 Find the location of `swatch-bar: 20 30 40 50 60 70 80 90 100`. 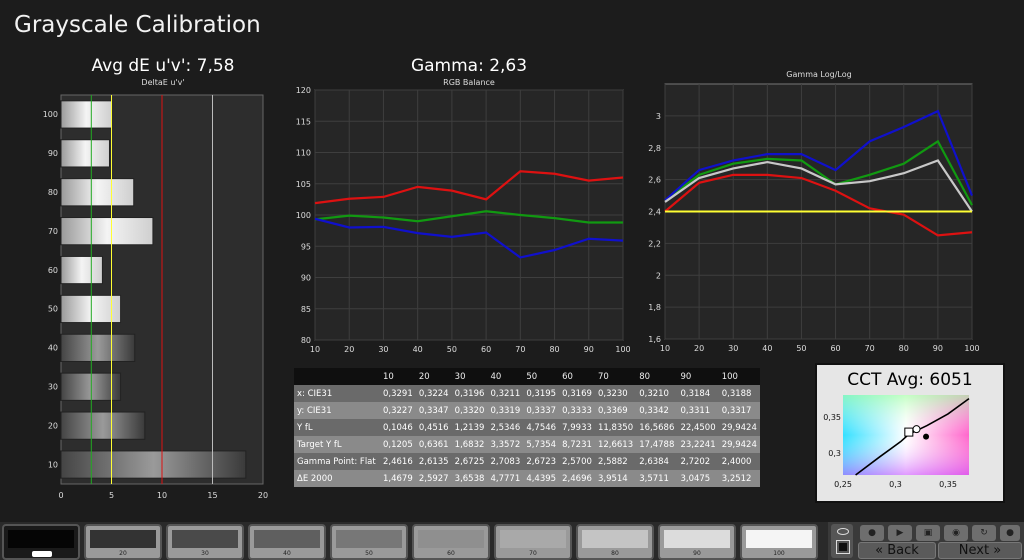

swatch-bar: 20 30 40 50 60 70 80 90 100 is located at coordinates (512, 541).